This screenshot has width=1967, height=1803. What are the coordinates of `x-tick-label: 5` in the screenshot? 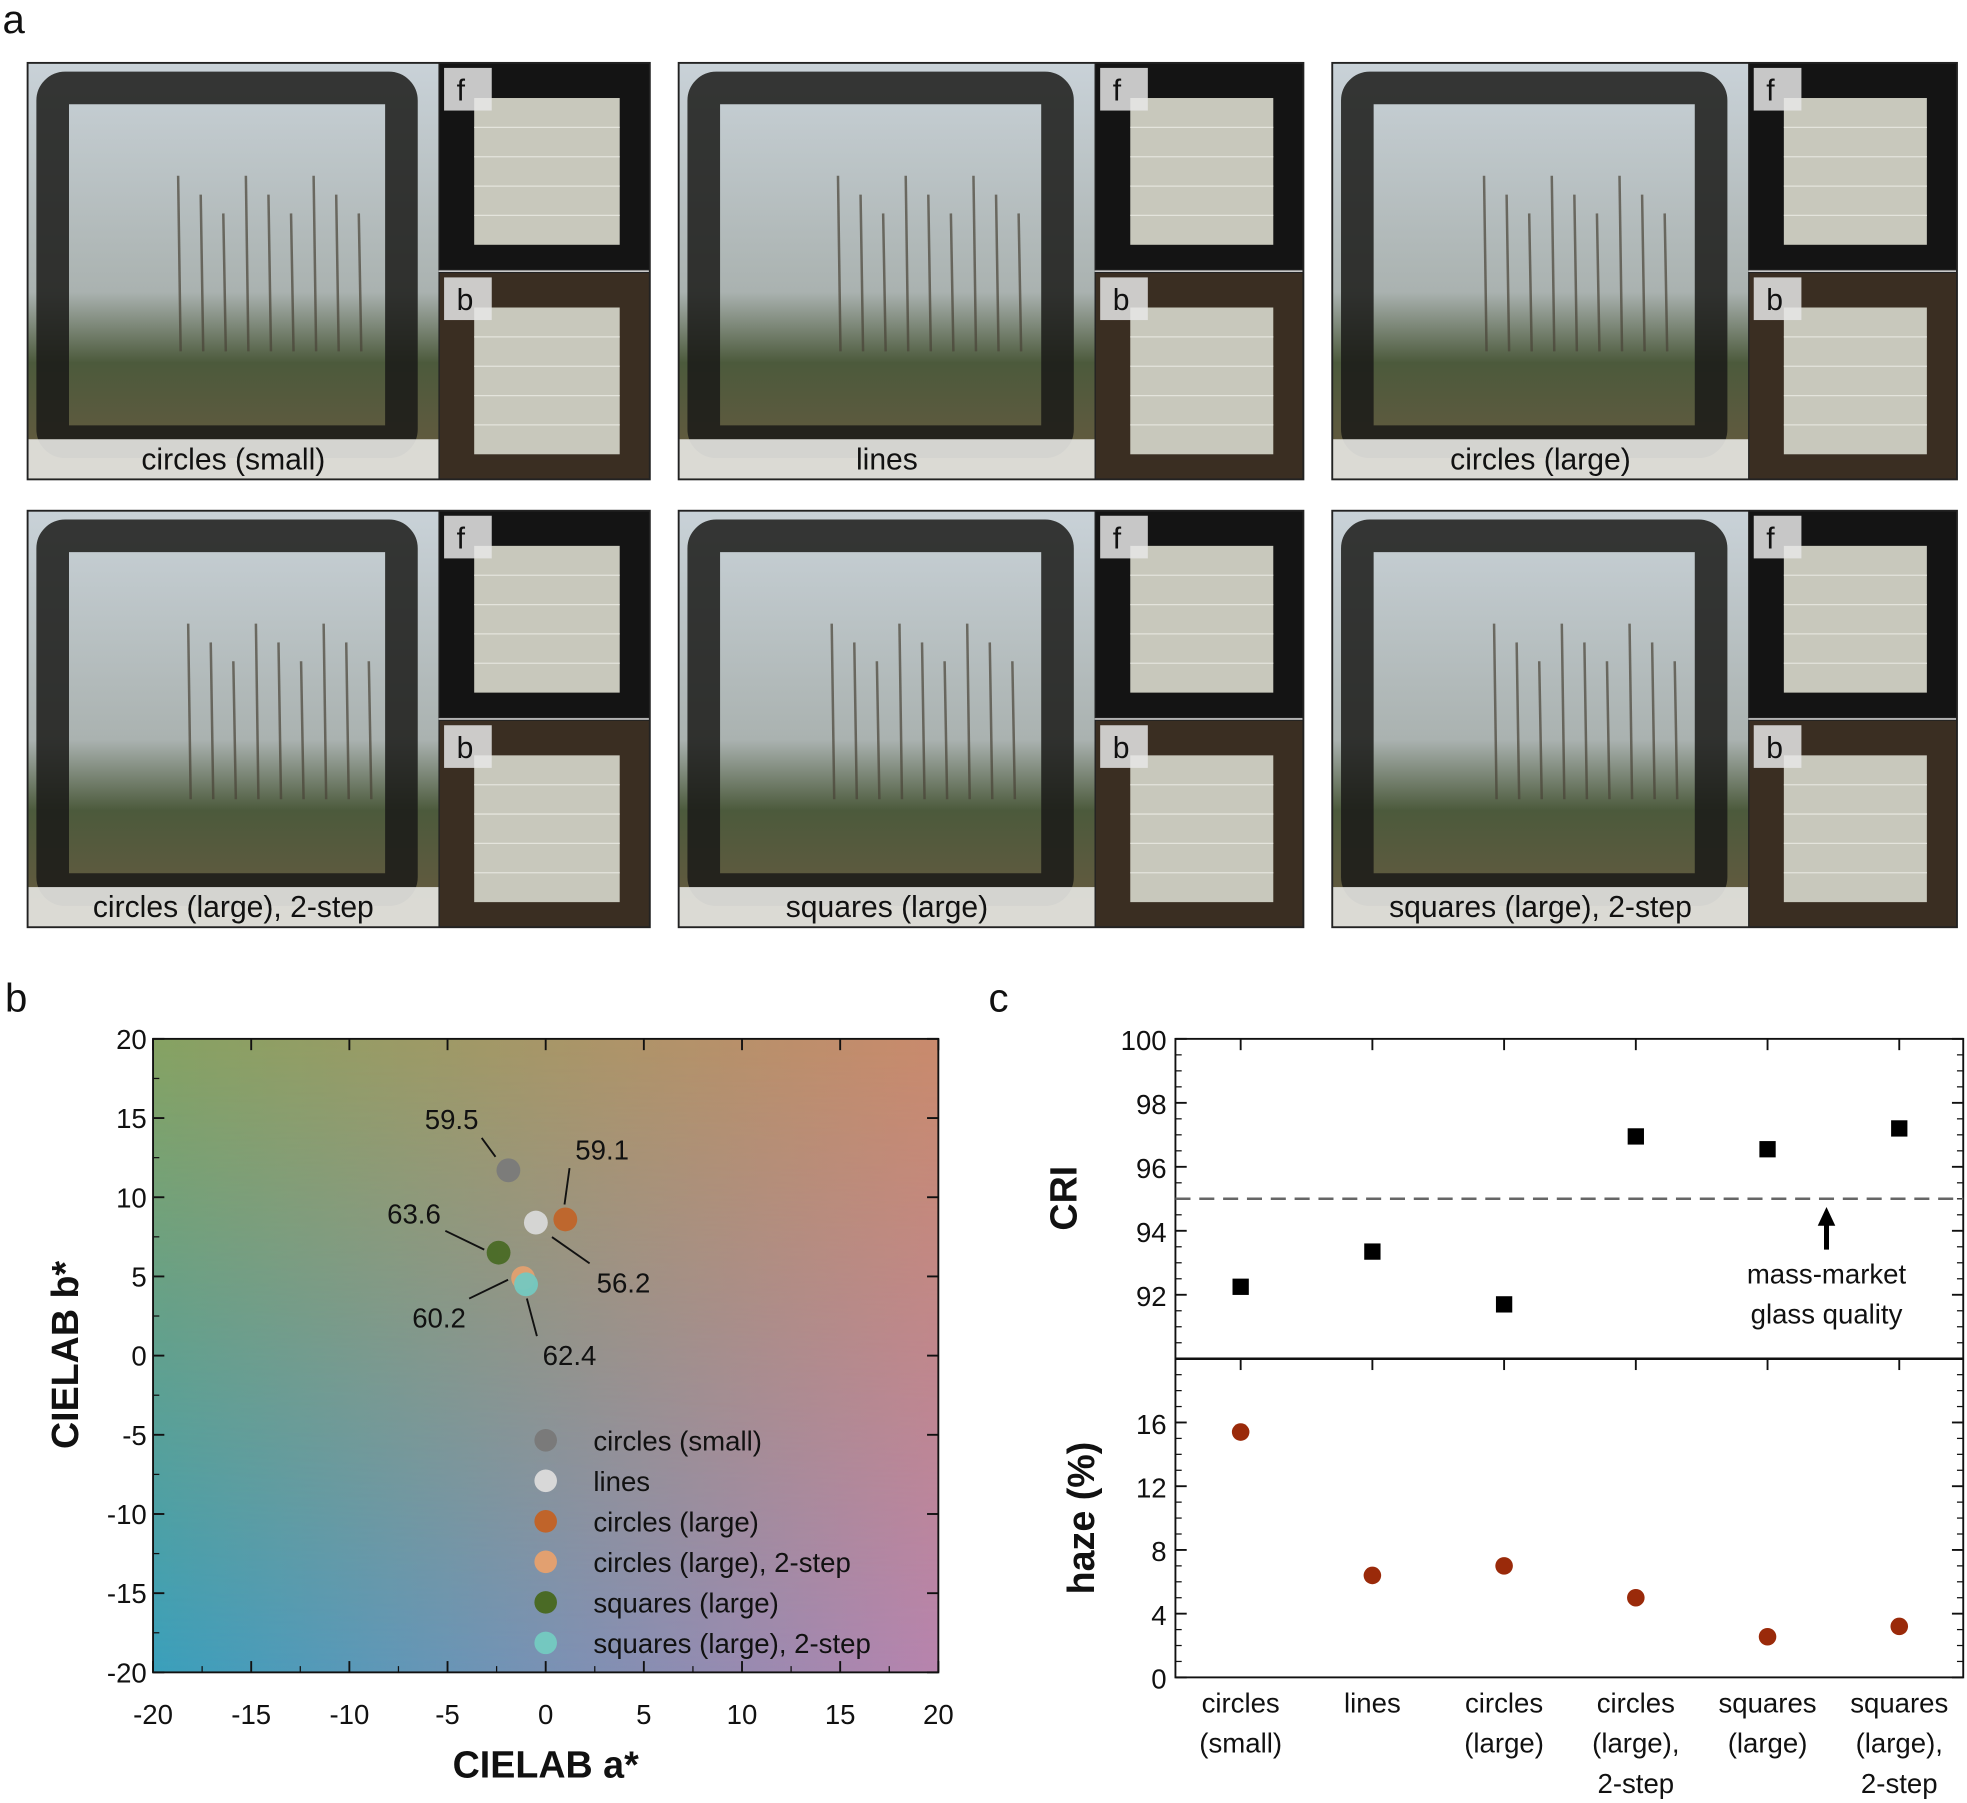 It's located at (643, 1714).